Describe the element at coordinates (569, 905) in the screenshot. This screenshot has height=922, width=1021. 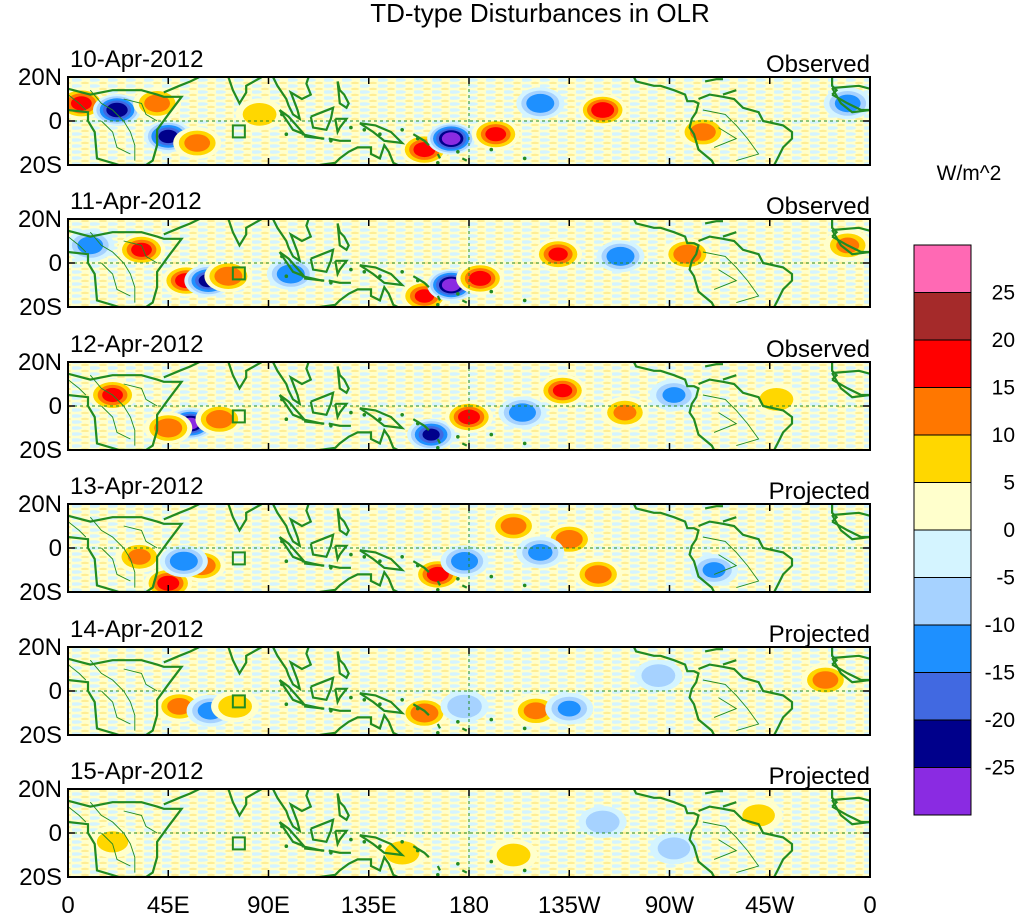
I see `x-tick-label: 135W` at that location.